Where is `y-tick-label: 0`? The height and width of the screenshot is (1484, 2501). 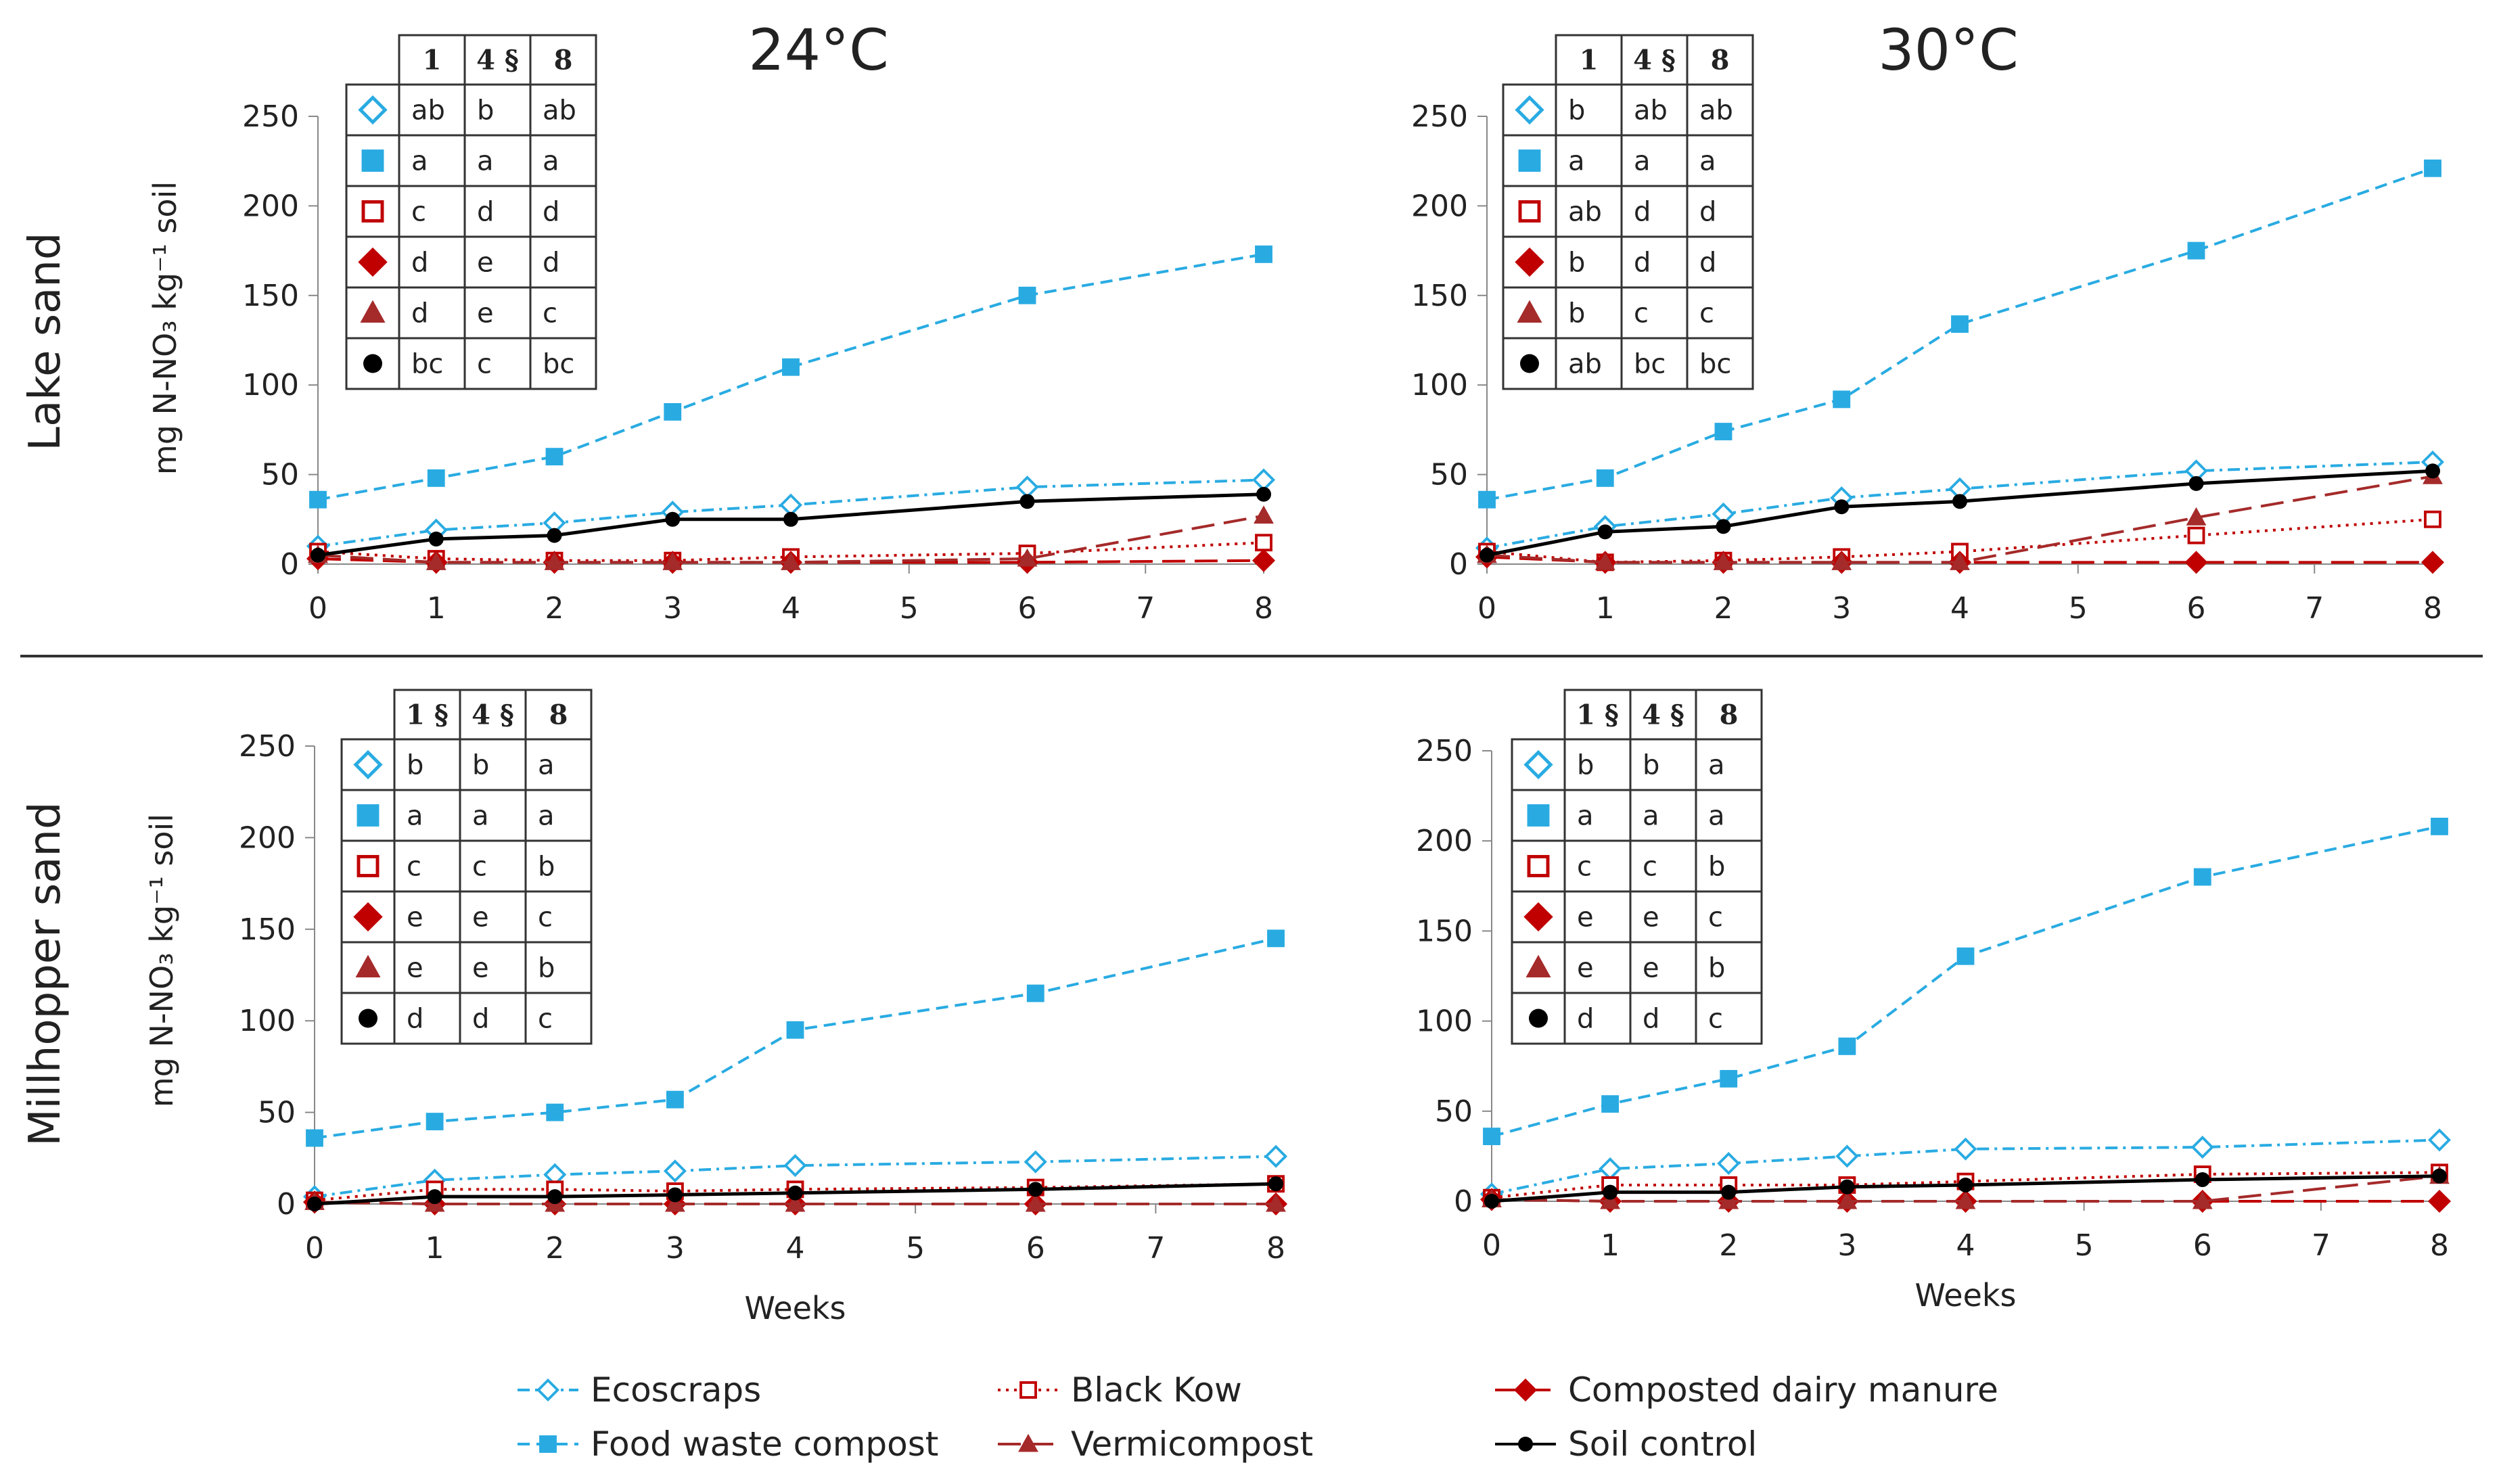 y-tick-label: 0 is located at coordinates (1463, 1202).